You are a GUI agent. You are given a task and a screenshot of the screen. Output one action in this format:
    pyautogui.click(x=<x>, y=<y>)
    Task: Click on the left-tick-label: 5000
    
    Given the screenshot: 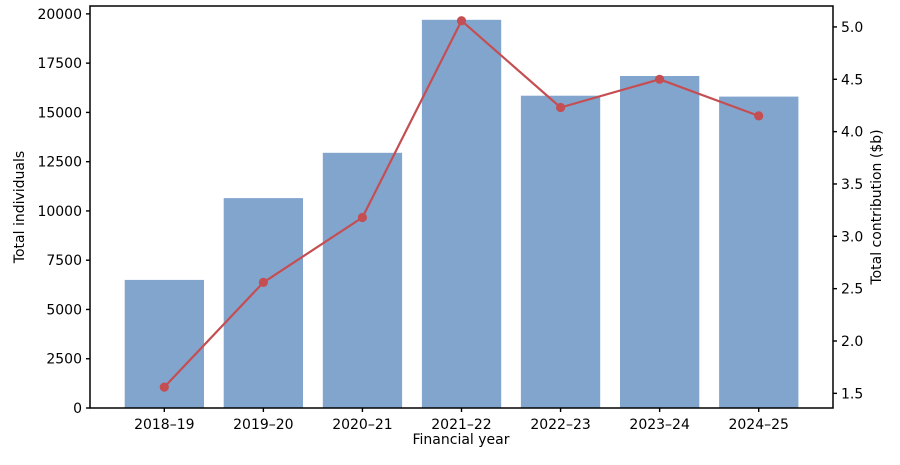 What is the action you would take?
    pyautogui.click(x=64, y=310)
    